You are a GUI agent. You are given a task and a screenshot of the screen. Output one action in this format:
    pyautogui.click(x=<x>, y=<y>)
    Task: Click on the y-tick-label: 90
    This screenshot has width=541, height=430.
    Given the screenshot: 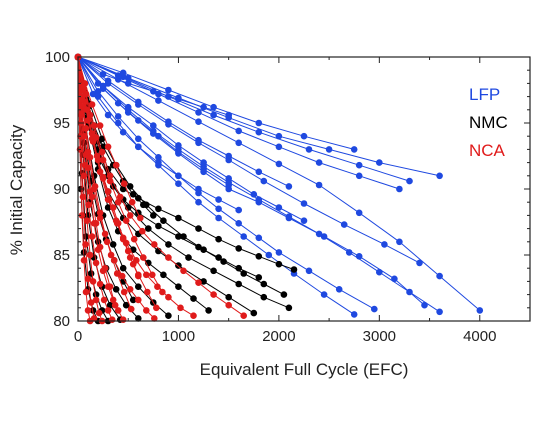 What is the action you would take?
    pyautogui.click(x=61, y=189)
    